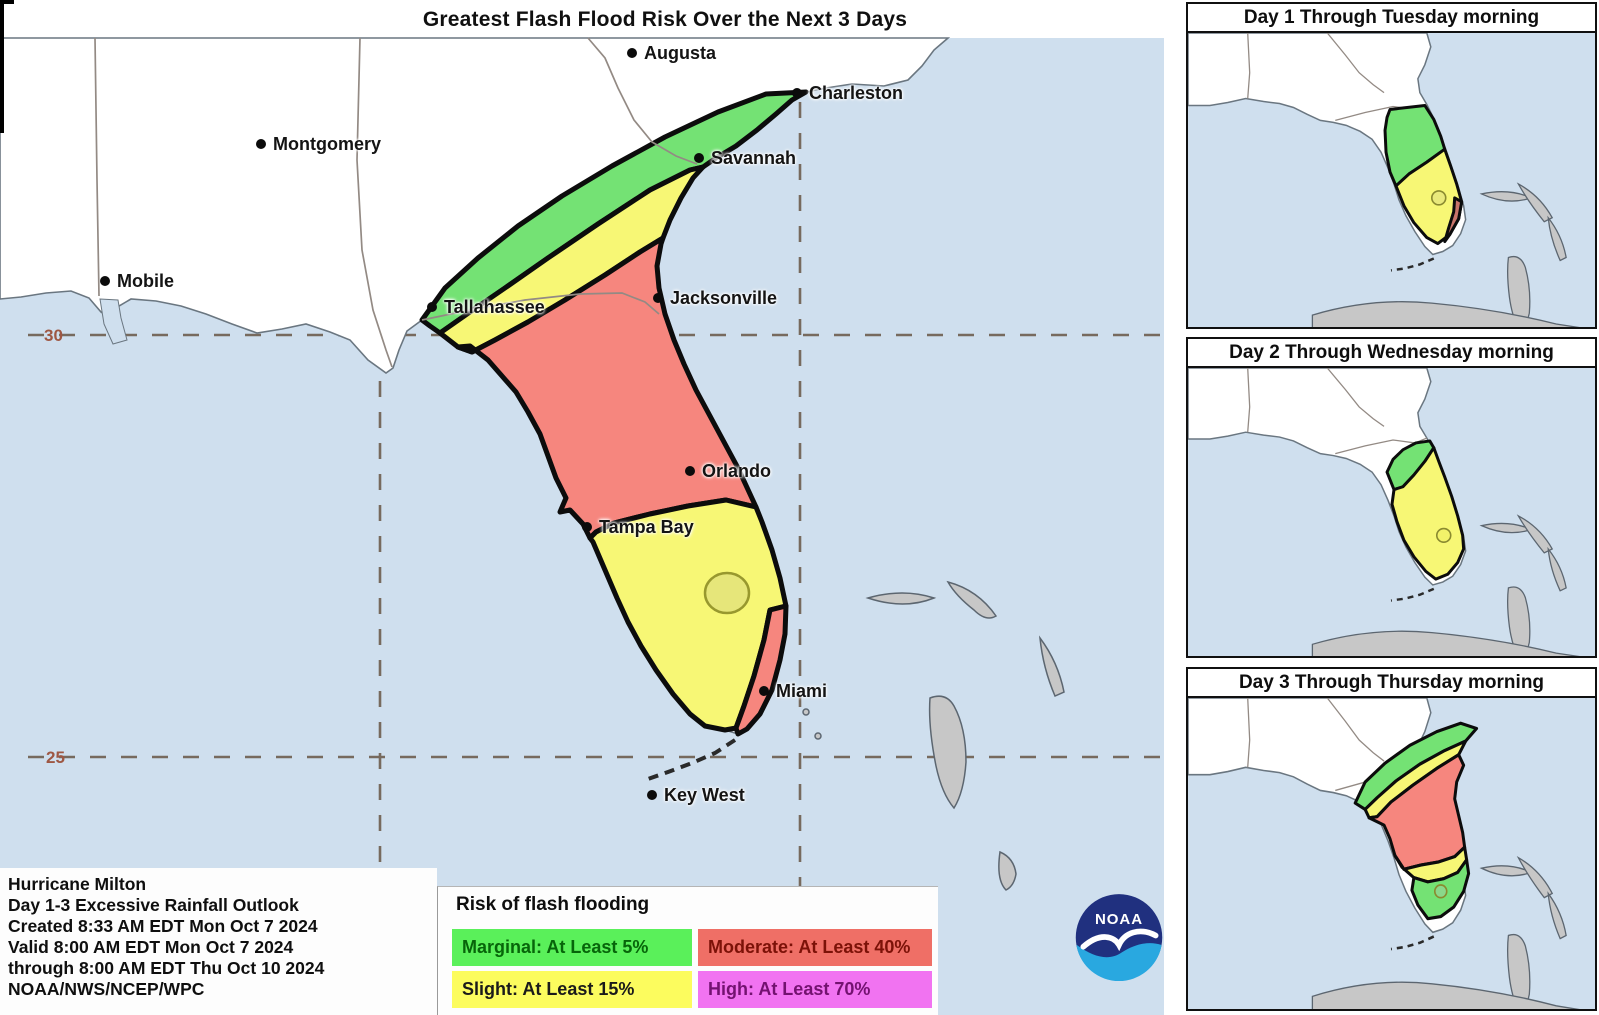 The height and width of the screenshot is (1015, 1599). What do you see at coordinates (1327, 144) in the screenshot?
I see `conus-land` at bounding box center [1327, 144].